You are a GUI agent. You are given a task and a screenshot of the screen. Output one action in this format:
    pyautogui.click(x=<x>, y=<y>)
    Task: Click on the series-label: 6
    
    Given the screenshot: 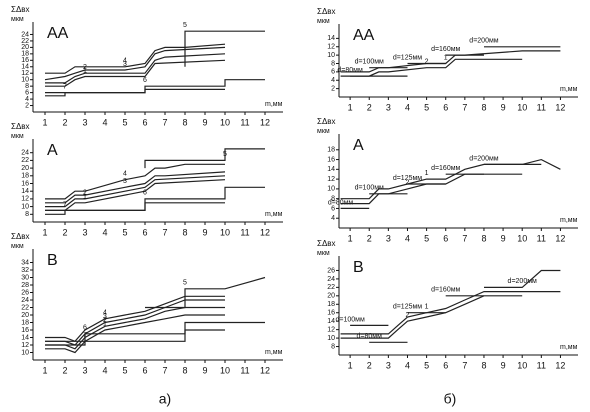 What is the action you would take?
    pyautogui.click(x=145, y=80)
    